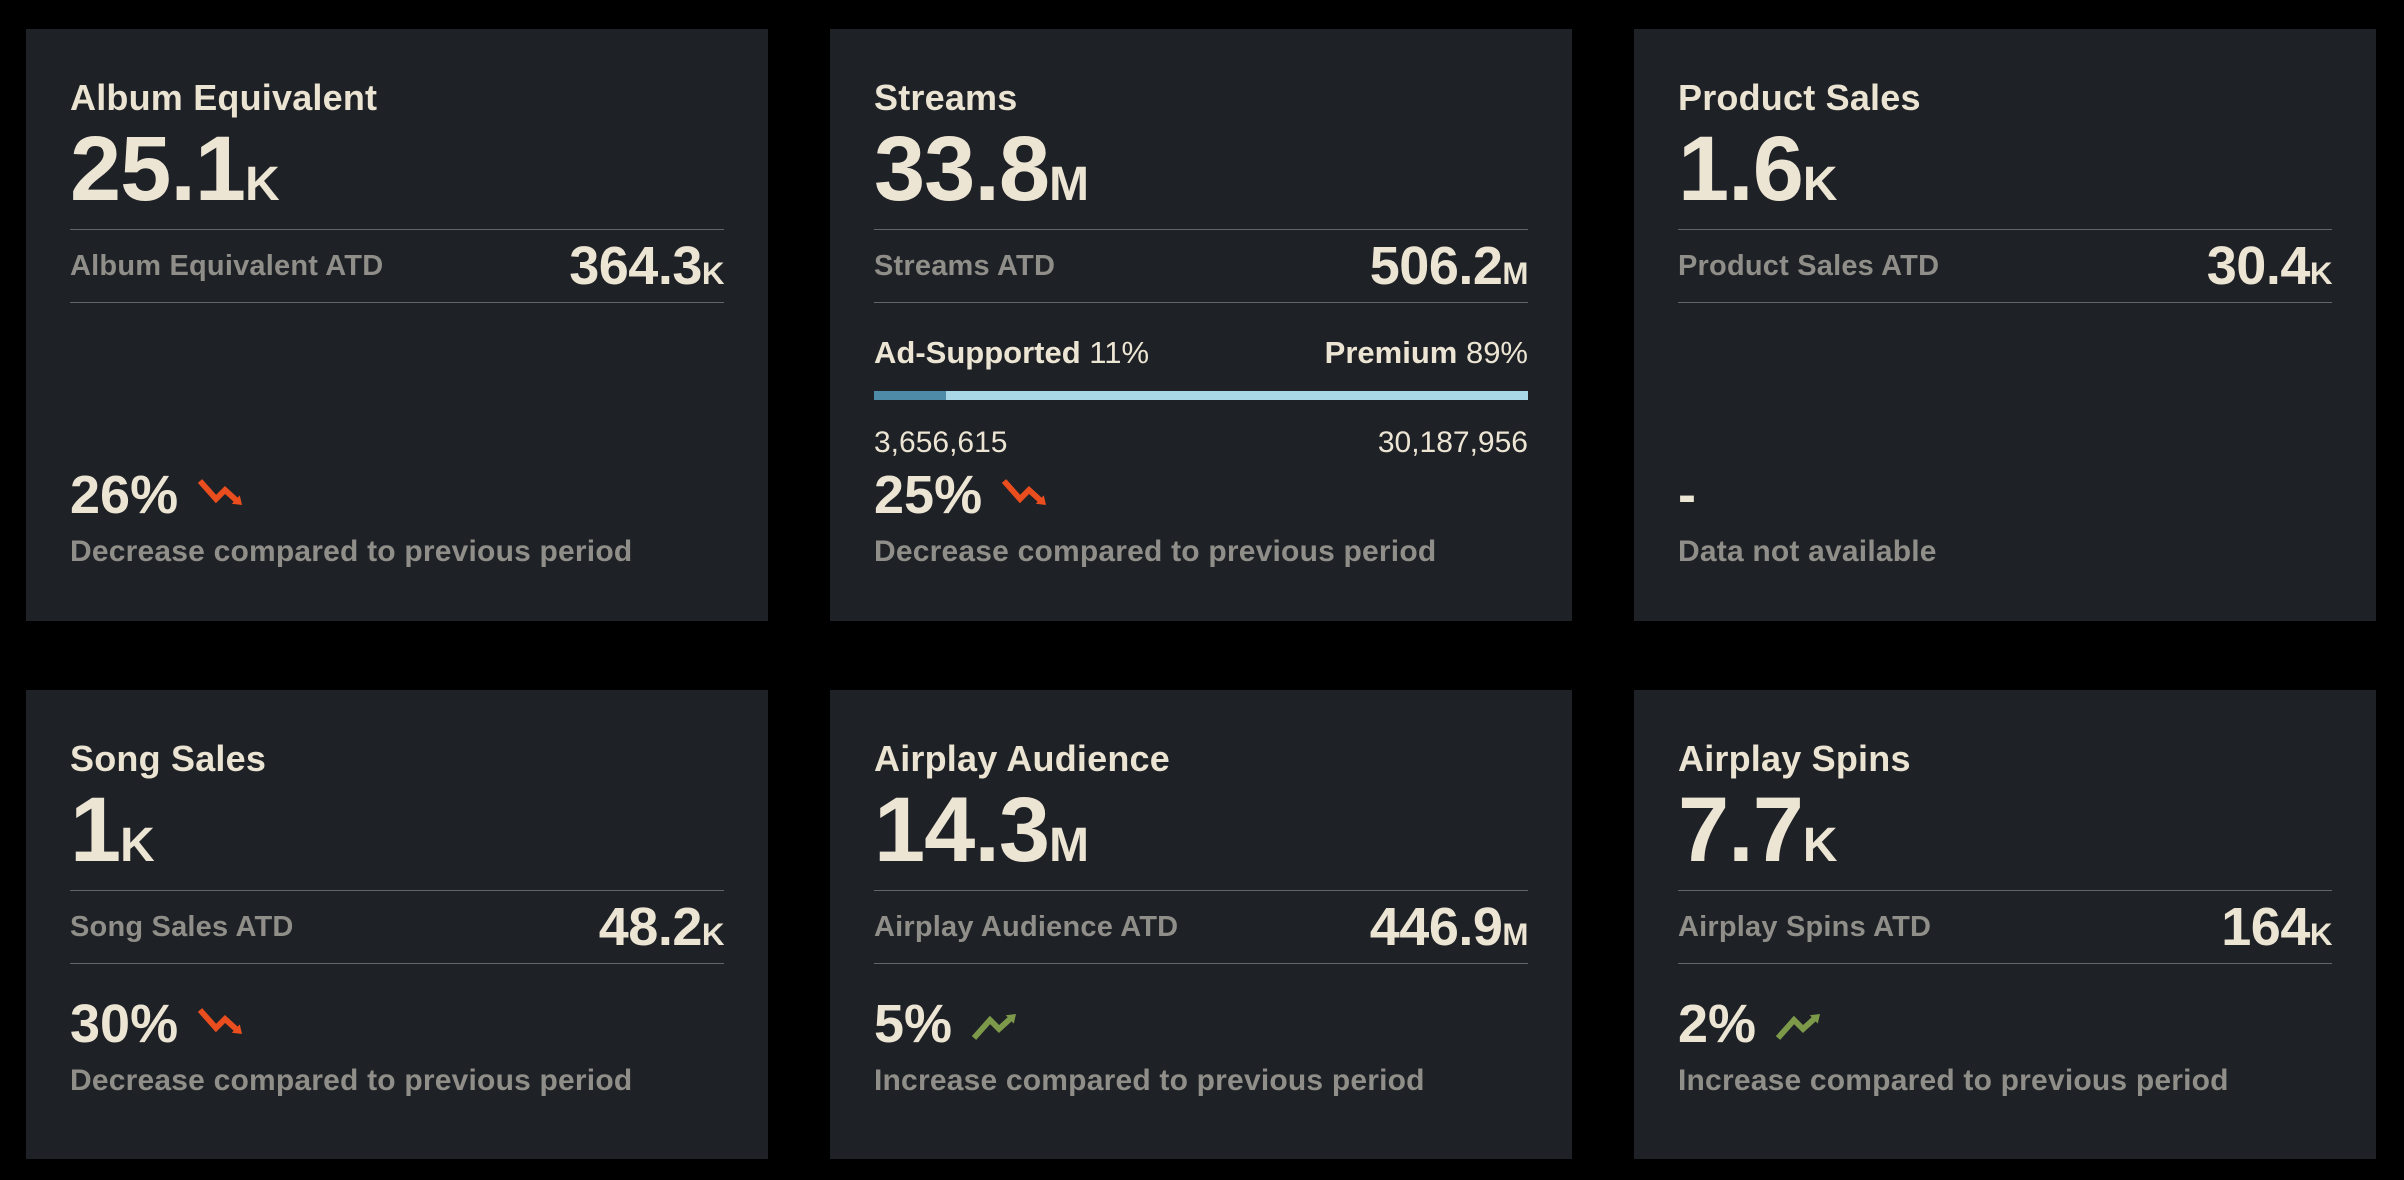 The height and width of the screenshot is (1180, 2404). I want to click on atd-value: 506.2M, so click(1449, 266).